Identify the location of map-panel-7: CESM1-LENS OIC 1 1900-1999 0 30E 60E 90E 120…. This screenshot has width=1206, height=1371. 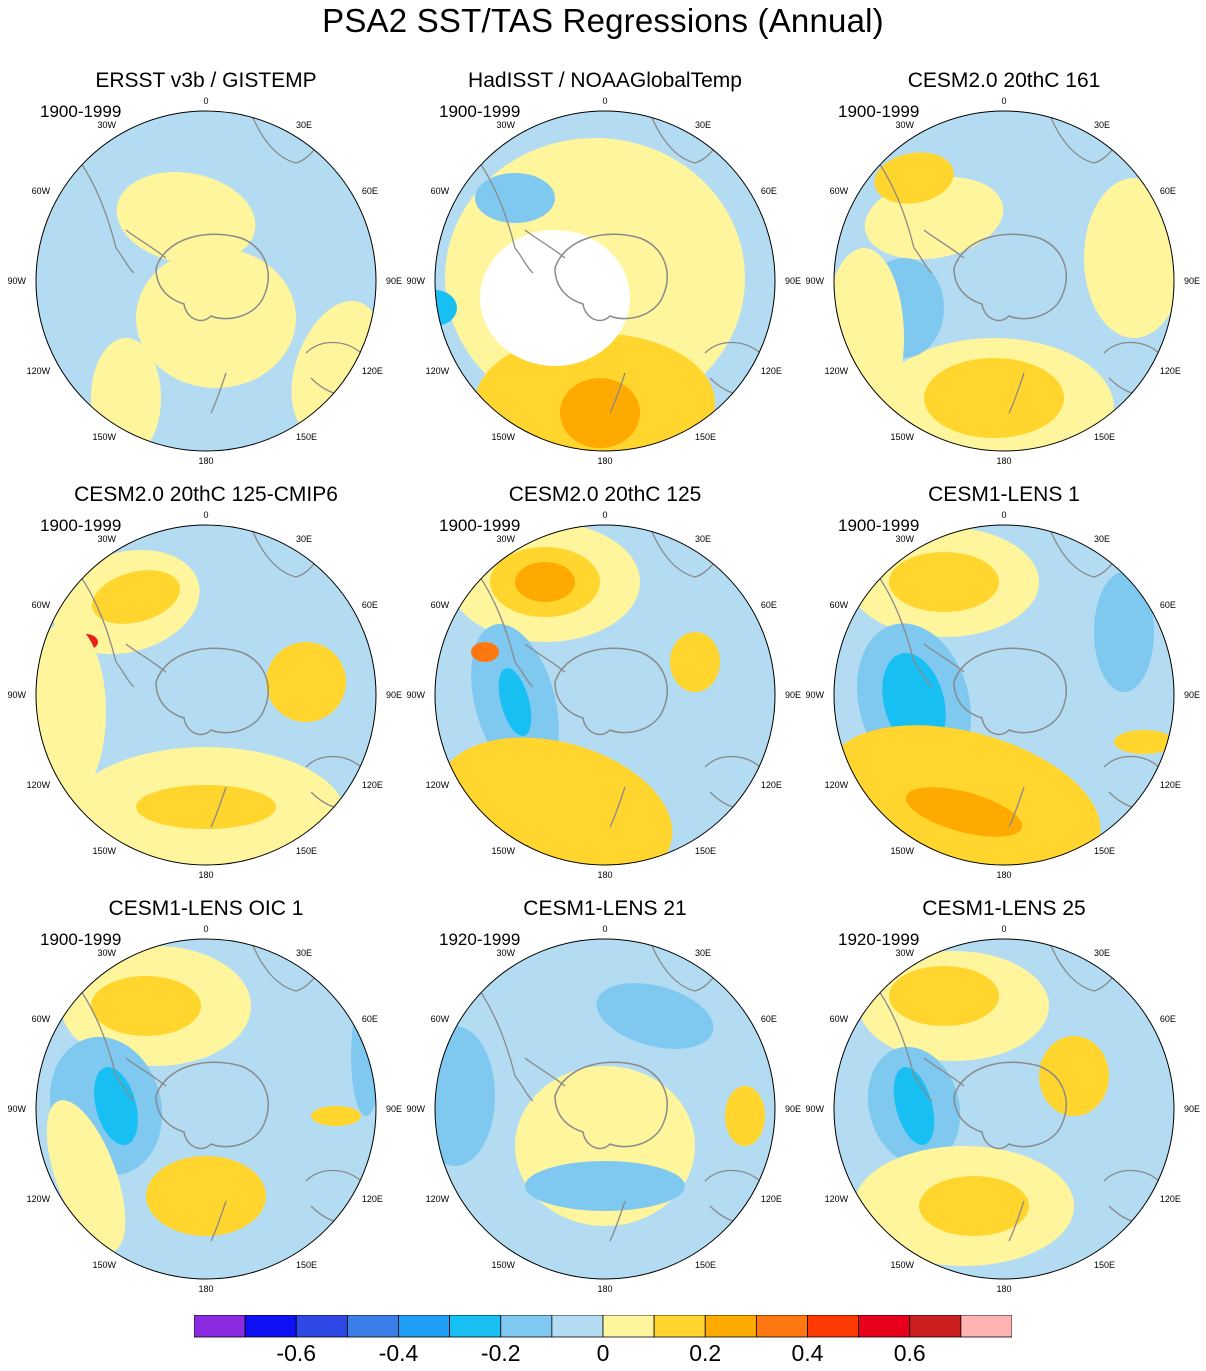
(206, 1102).